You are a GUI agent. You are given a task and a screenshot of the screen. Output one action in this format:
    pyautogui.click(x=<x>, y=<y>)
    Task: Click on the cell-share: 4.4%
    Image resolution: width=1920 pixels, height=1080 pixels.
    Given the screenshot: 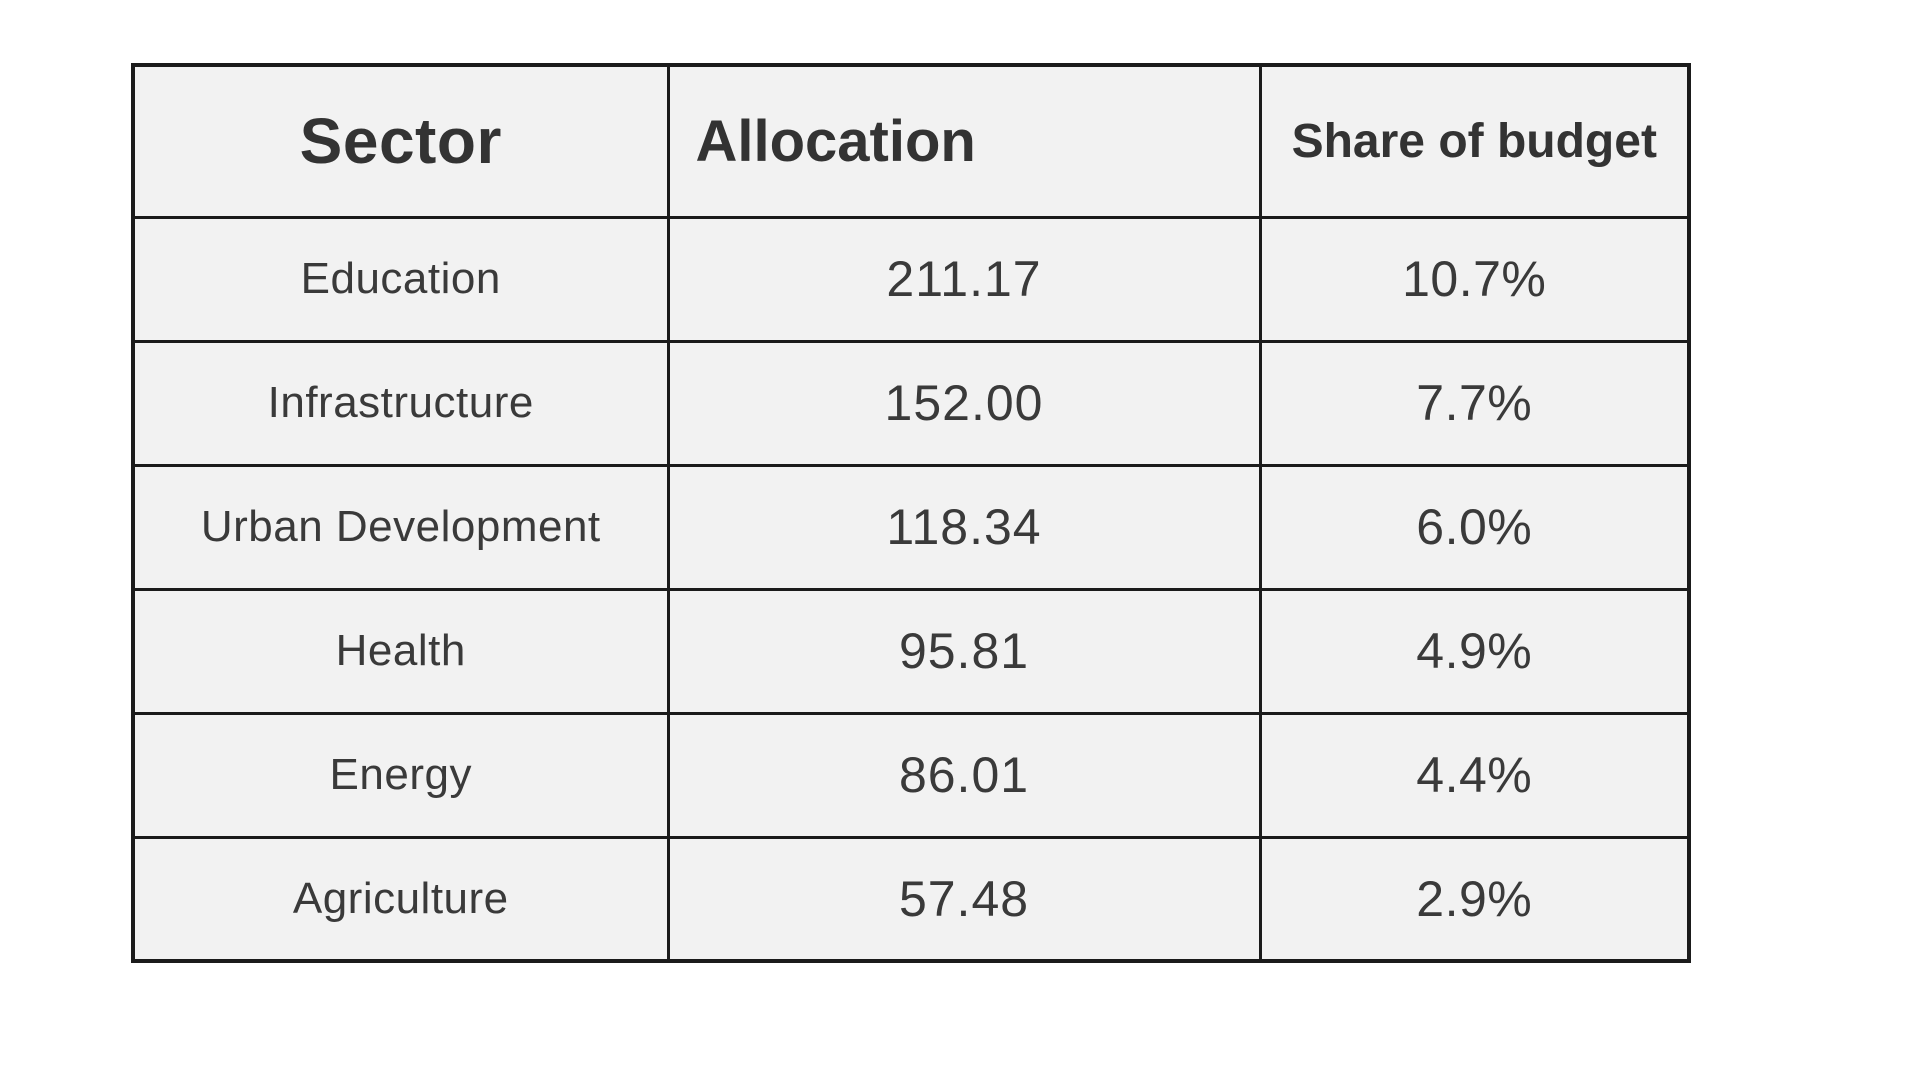 What is the action you would take?
    pyautogui.click(x=1474, y=775)
    